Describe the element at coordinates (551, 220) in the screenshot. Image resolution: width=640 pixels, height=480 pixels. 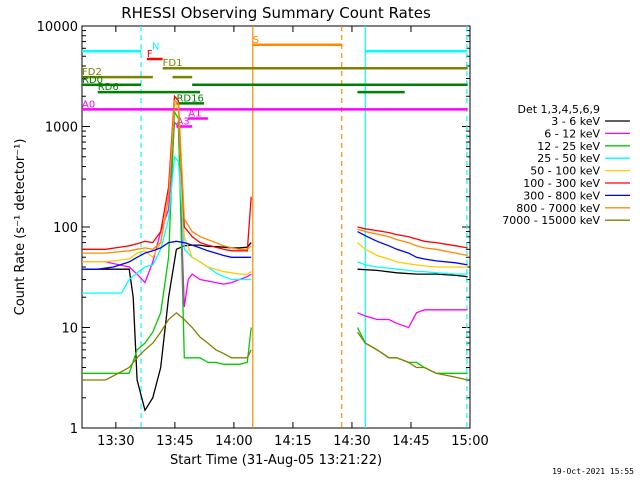
I see `legend-label: 7000 - 15000 keV` at that location.